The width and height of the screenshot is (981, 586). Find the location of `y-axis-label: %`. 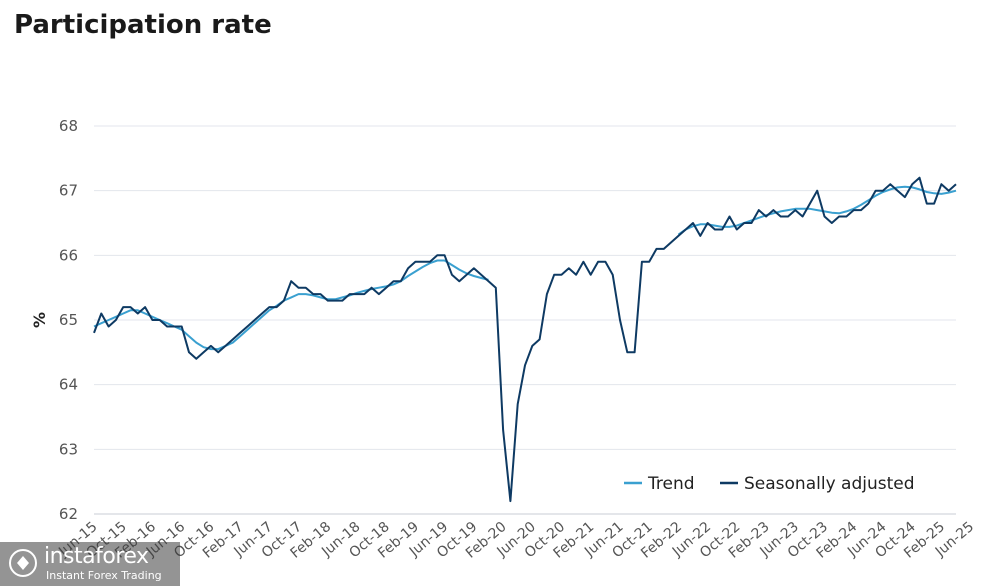

y-axis-label: % is located at coordinates (39, 320).